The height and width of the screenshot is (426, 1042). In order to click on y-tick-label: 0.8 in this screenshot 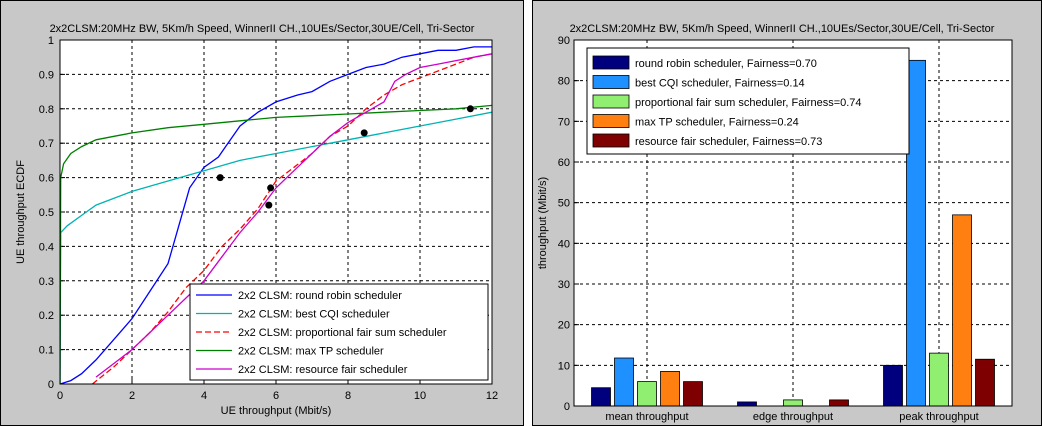, I will do `click(46, 110)`.